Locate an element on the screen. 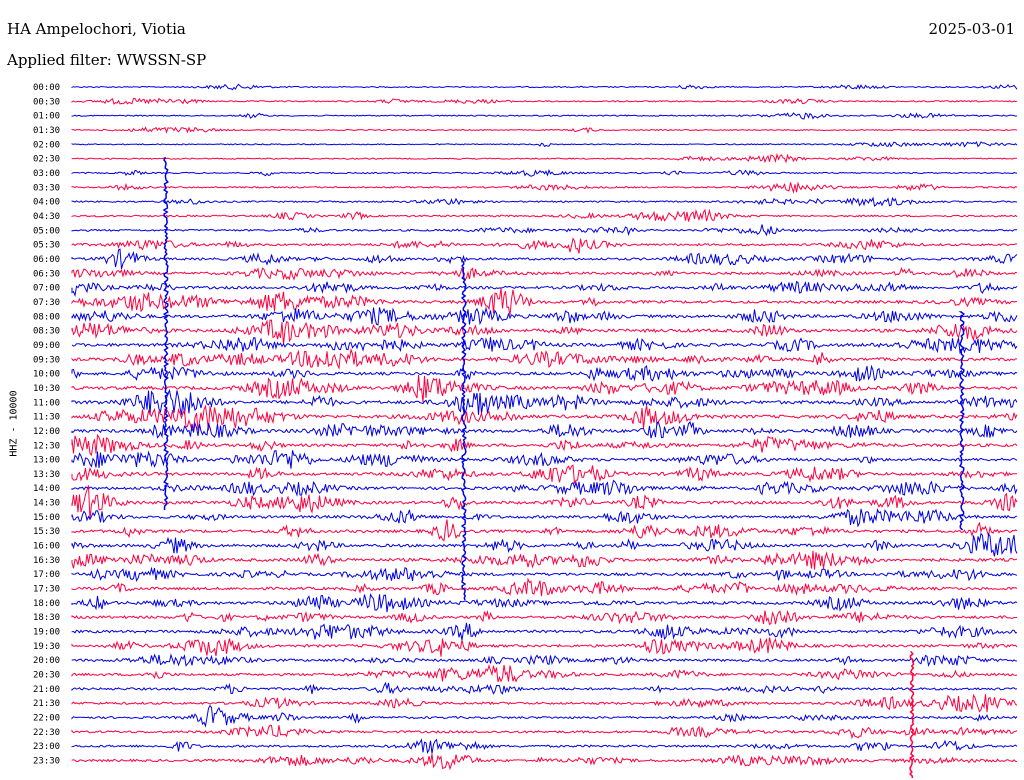 The width and height of the screenshot is (1024, 780). trace-time-label: 01:00 is located at coordinates (46, 117).